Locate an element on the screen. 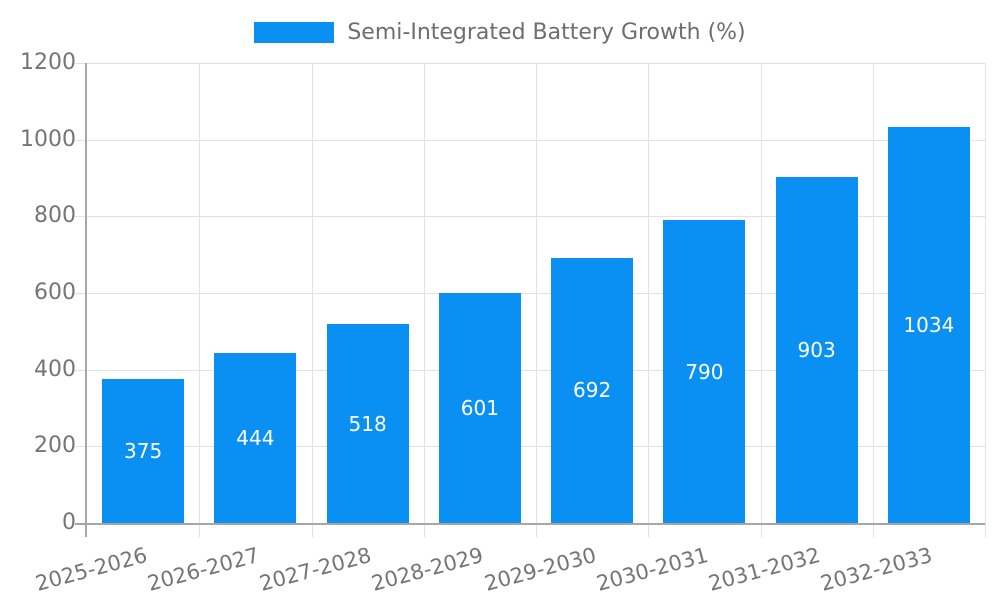 The width and height of the screenshot is (1000, 600). bar-value-label: 1034 is located at coordinates (929, 324).